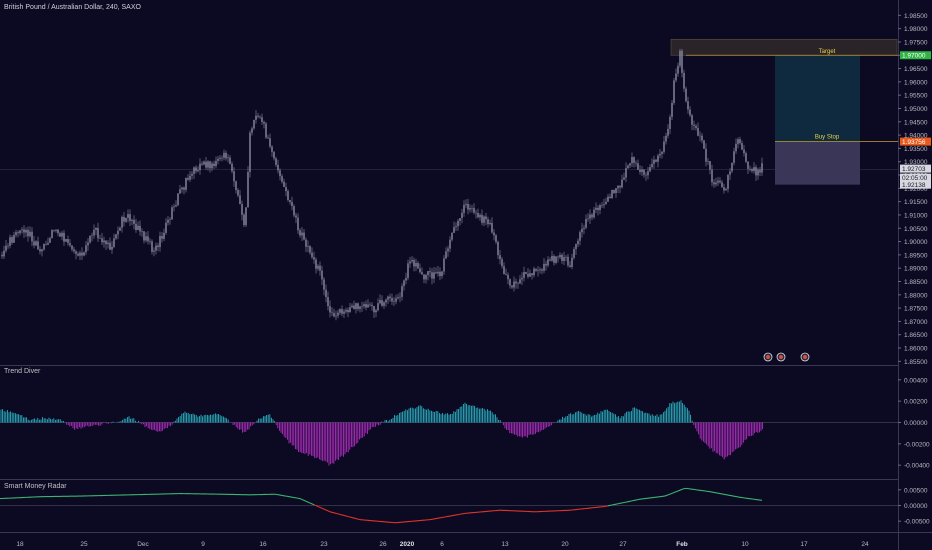 This screenshot has width=932, height=550. What do you see at coordinates (805, 357) in the screenshot?
I see `news-event-icon` at bounding box center [805, 357].